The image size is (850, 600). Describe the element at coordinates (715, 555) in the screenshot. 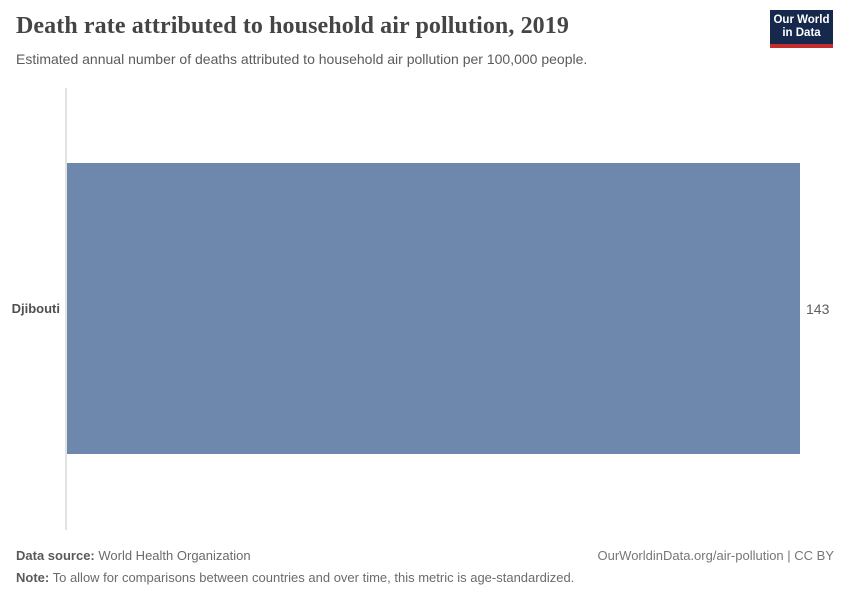

I see `footer-link: OurWorldinData.org/air-pollution | CC BY` at that location.